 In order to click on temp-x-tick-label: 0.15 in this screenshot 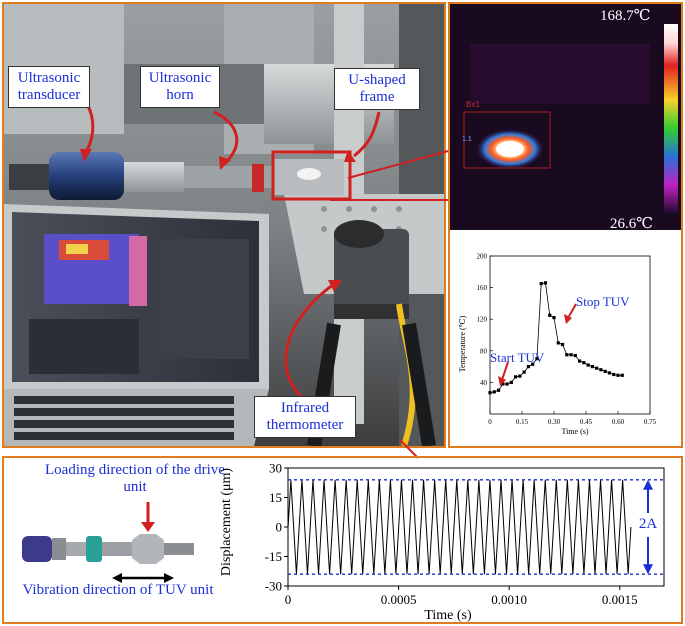, I will do `click(522, 422)`.